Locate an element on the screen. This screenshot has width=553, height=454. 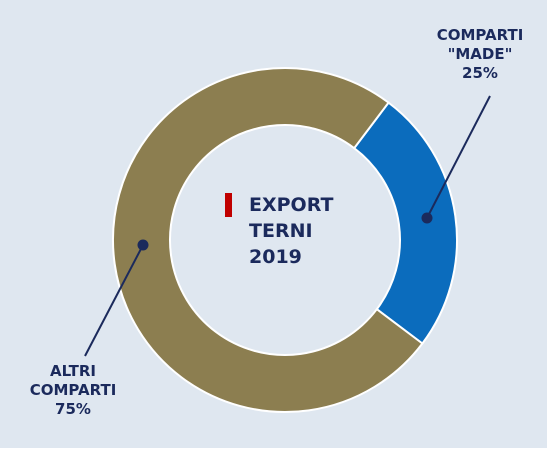
donut-segment is located at coordinates (405, 223).